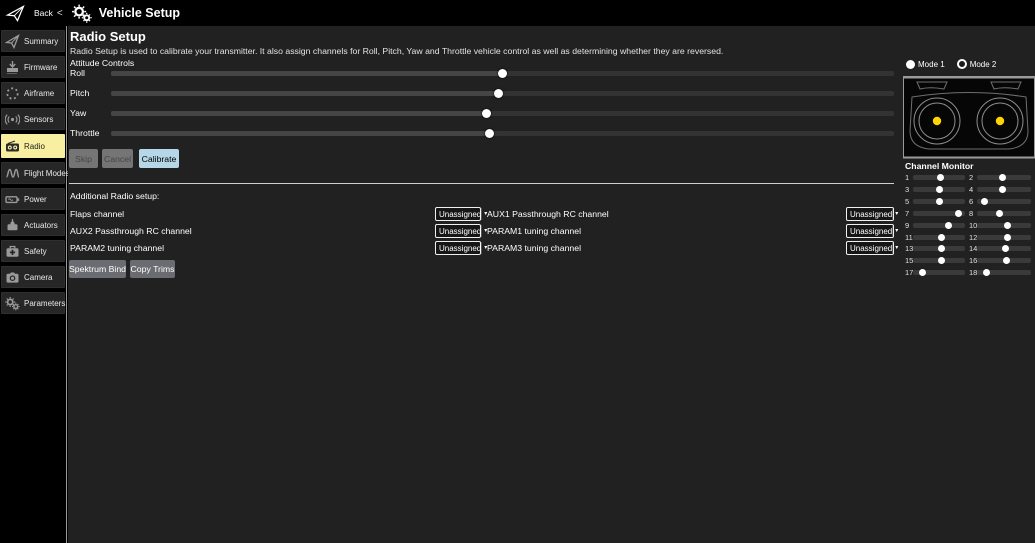  What do you see at coordinates (12, 93) in the screenshot?
I see `dotted-circle-icon` at bounding box center [12, 93].